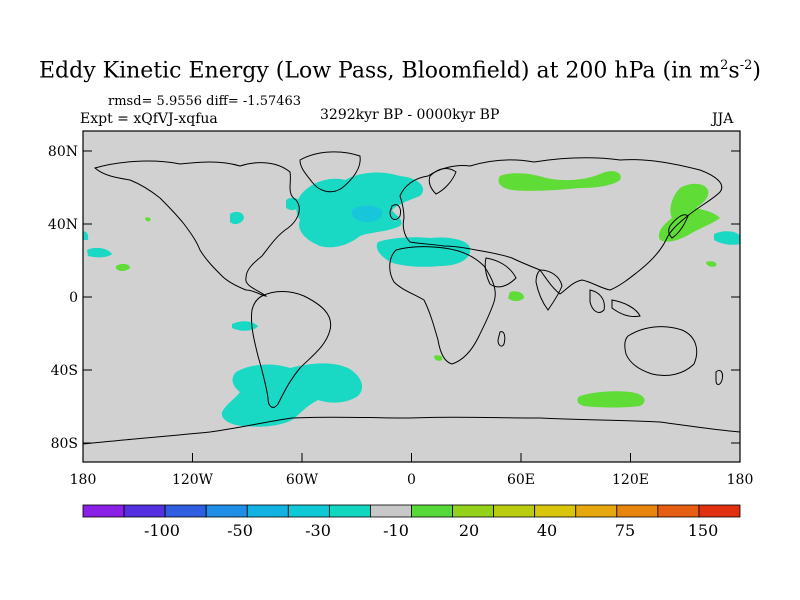  Describe the element at coordinates (549, 290) in the screenshot. I see `coast-india` at that location.